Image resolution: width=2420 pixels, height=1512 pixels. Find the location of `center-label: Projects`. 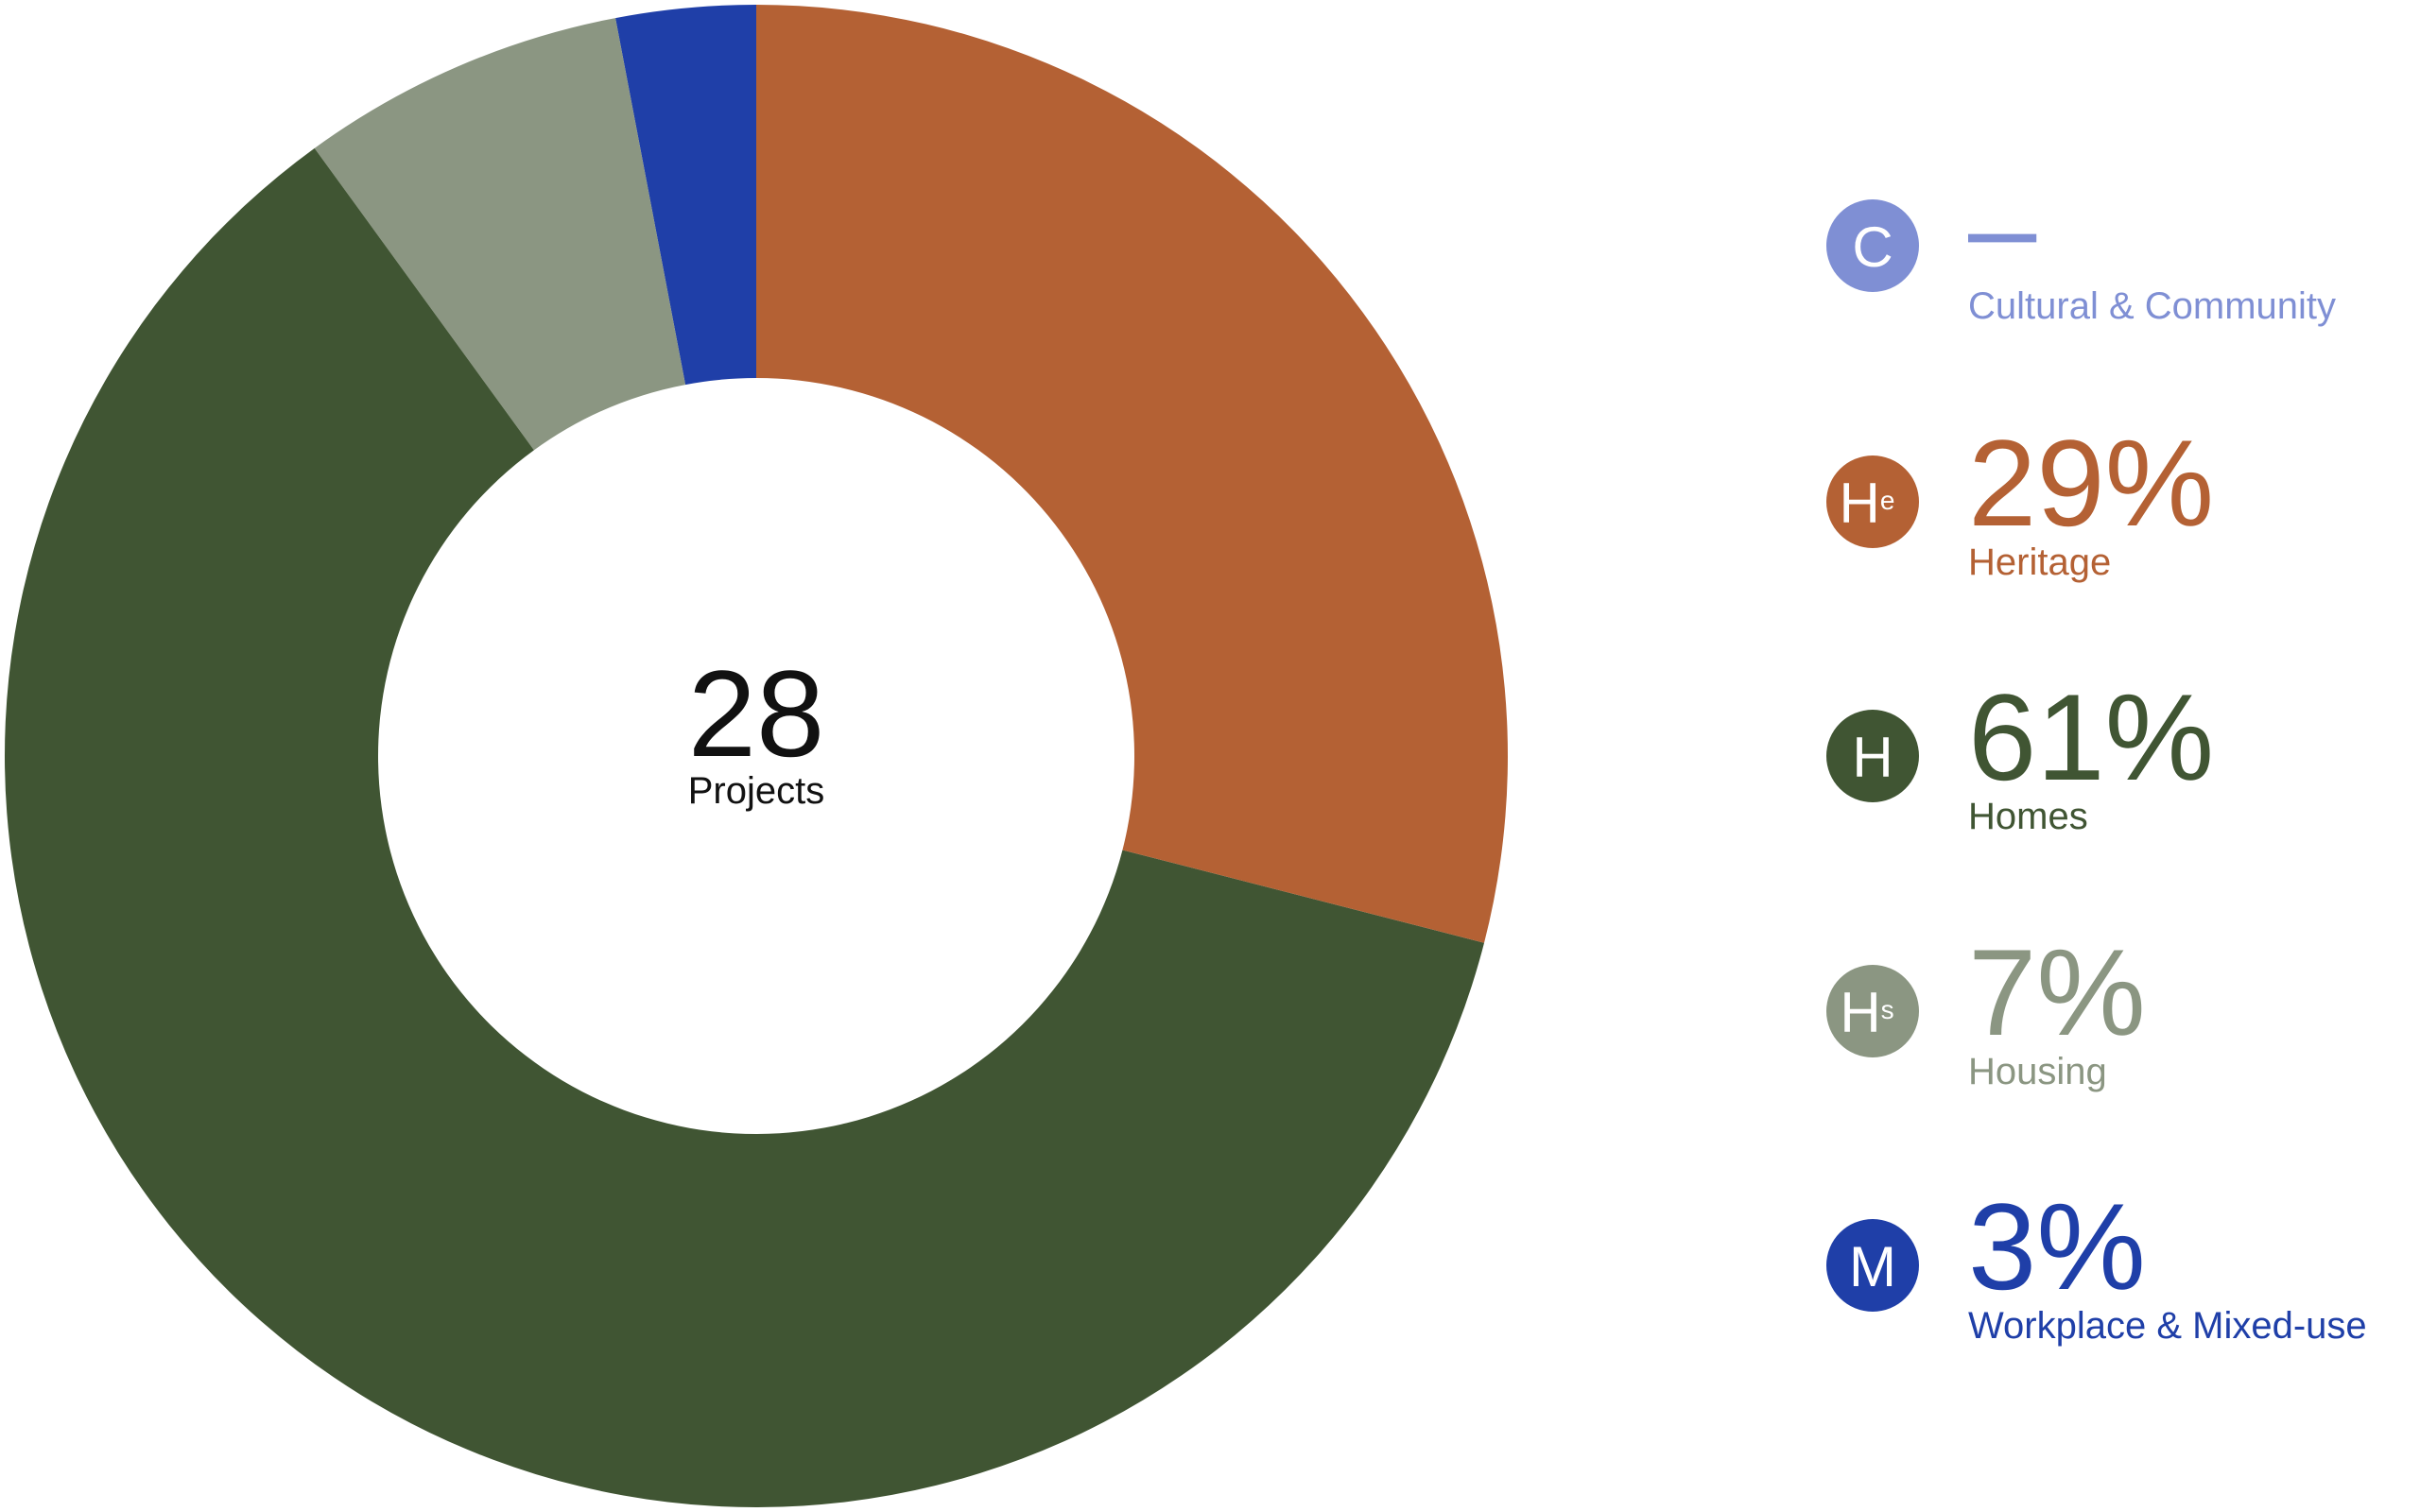

center-label: Projects is located at coordinates (756, 791).